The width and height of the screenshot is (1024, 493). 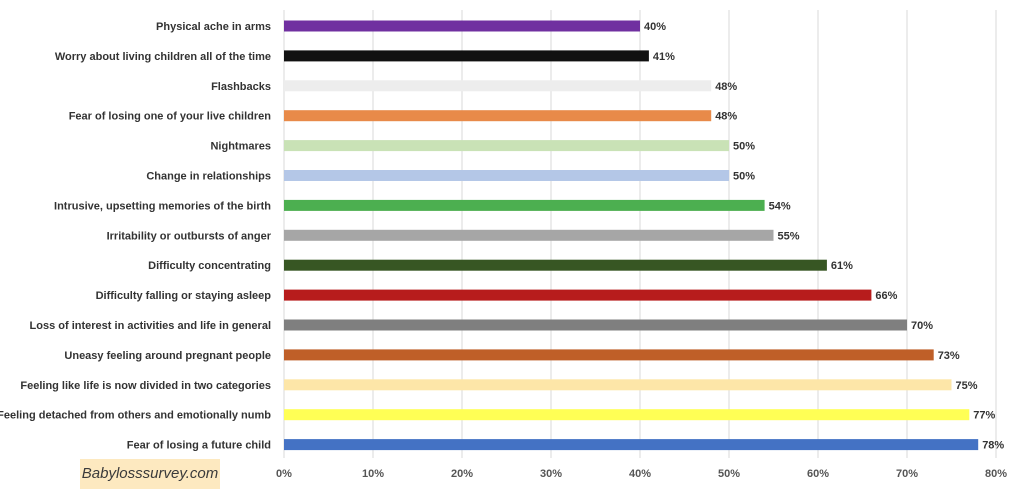 What do you see at coordinates (996, 474) in the screenshot?
I see `x-tick-label: 80%` at bounding box center [996, 474].